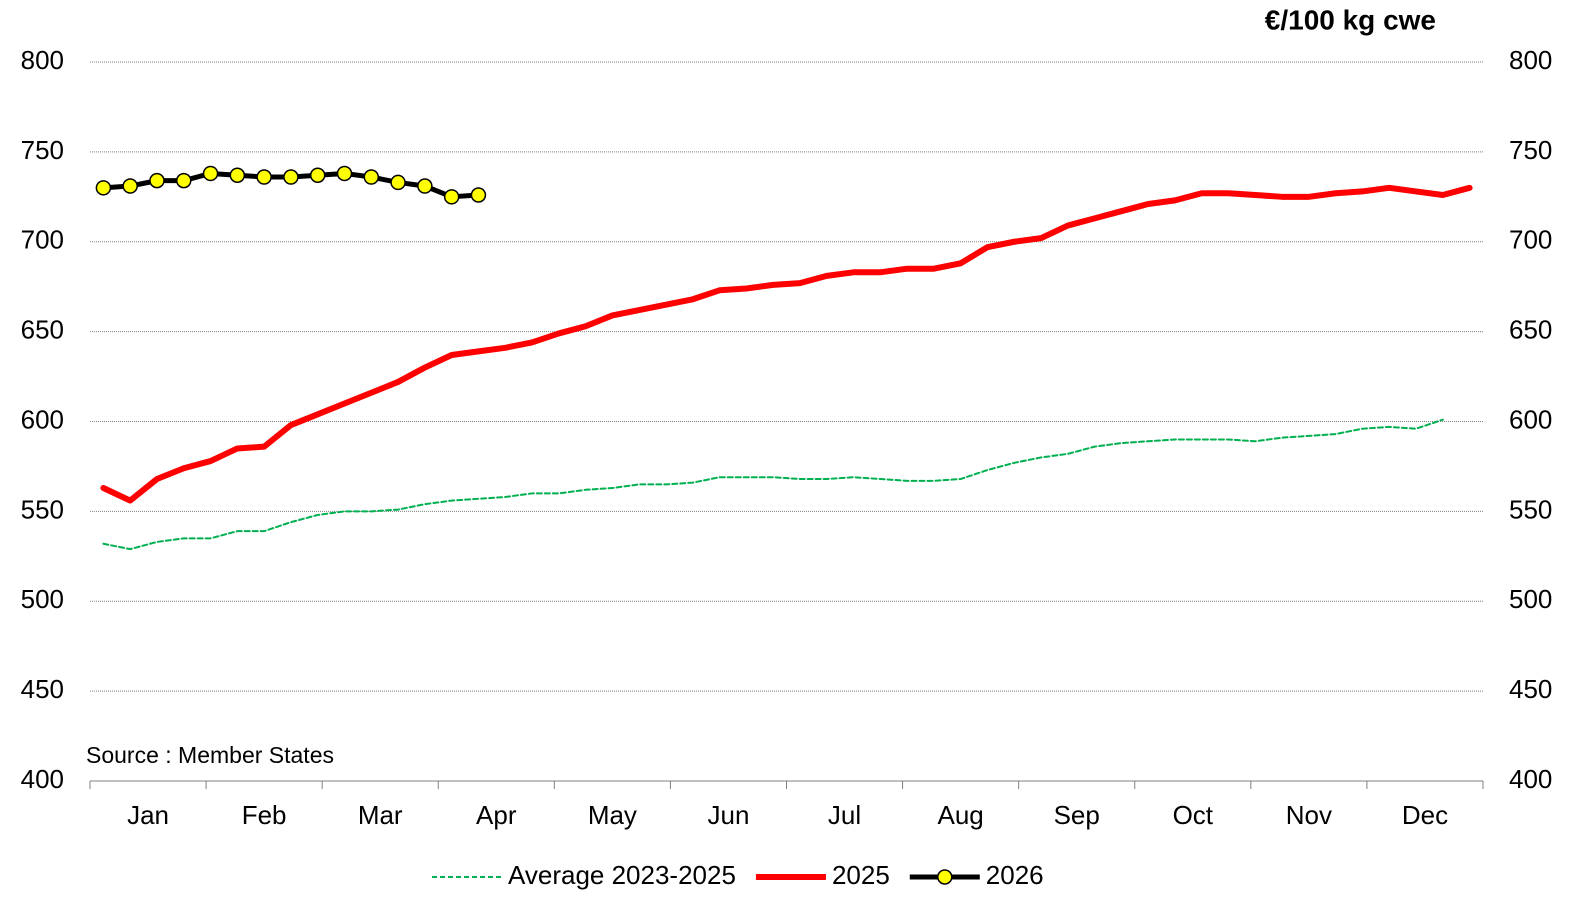  Describe the element at coordinates (496, 815) in the screenshot. I see `x-tick-label: Apr` at that location.